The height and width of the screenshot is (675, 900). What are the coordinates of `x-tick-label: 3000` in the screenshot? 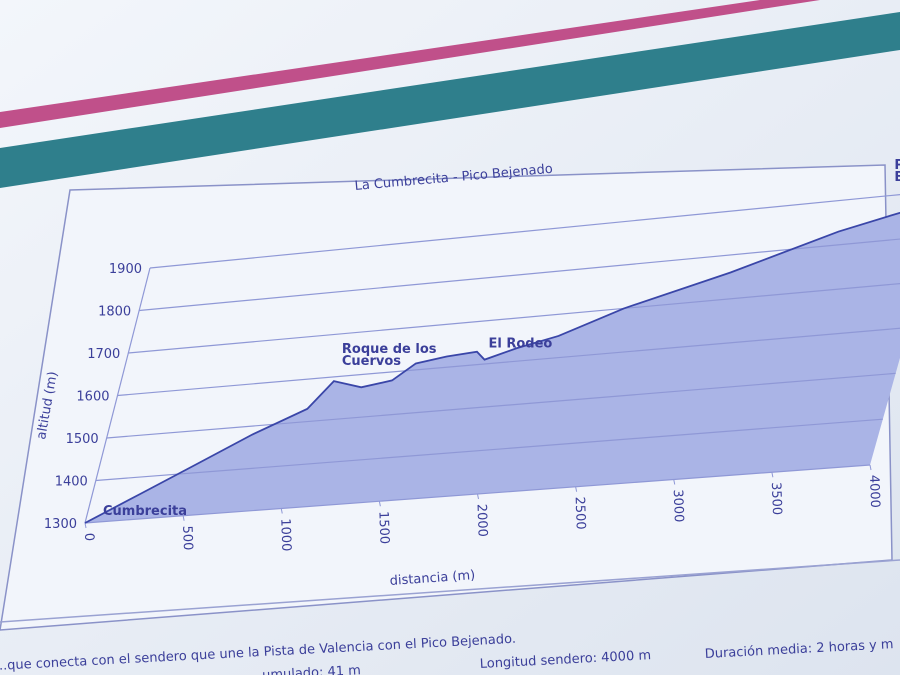 It's located at (678, 506).